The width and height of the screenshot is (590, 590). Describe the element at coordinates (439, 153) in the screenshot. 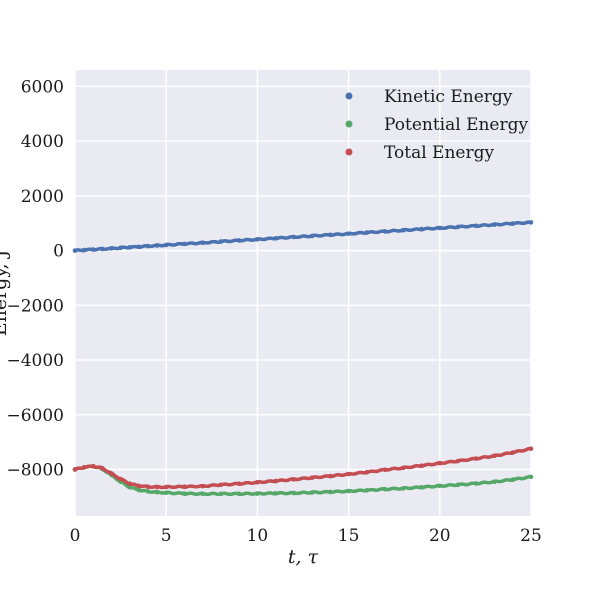

I see `legend-label: Total Energy` at that location.